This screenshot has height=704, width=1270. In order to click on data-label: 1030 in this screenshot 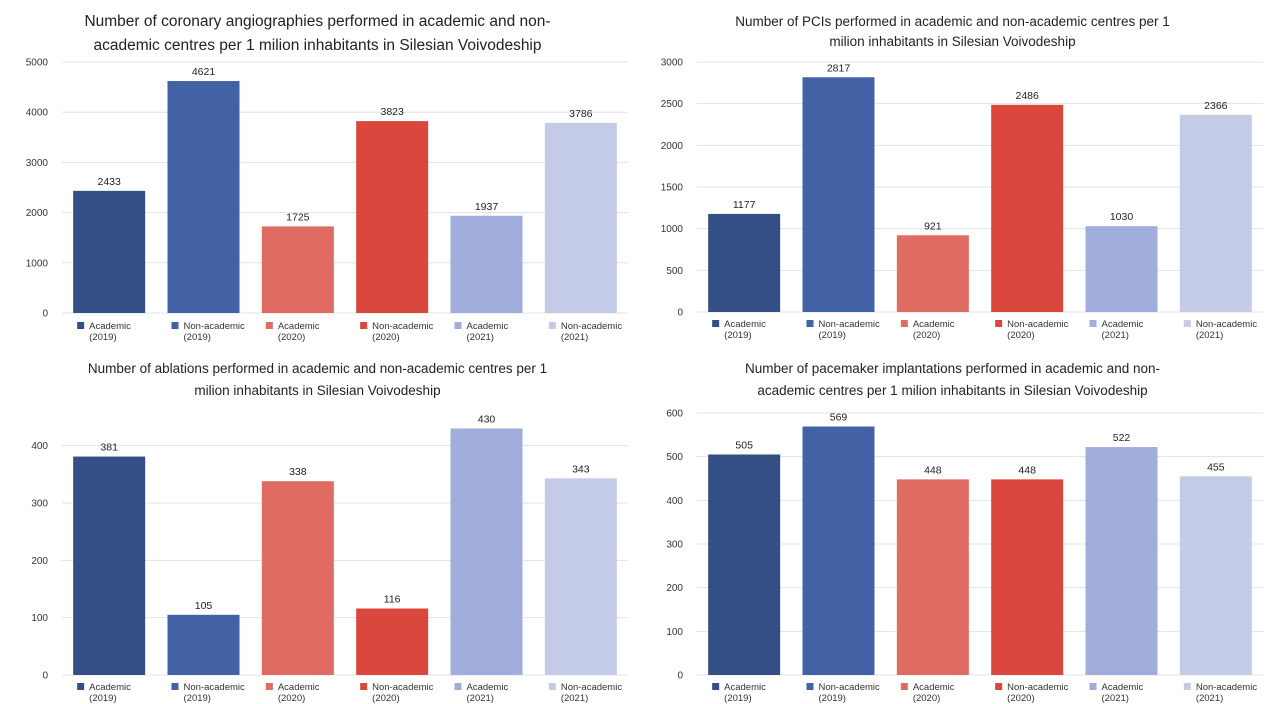, I will do `click(1122, 217)`.